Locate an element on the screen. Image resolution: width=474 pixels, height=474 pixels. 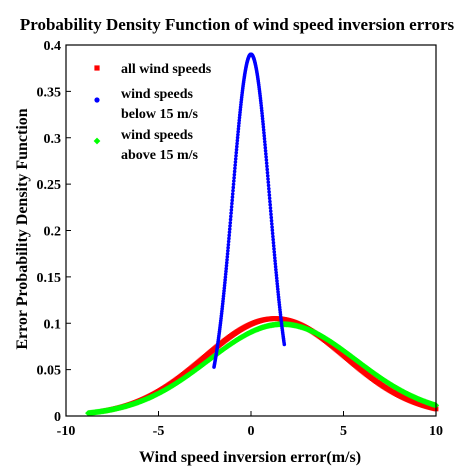
y-tick-label: 0.25 is located at coordinates (49, 185).